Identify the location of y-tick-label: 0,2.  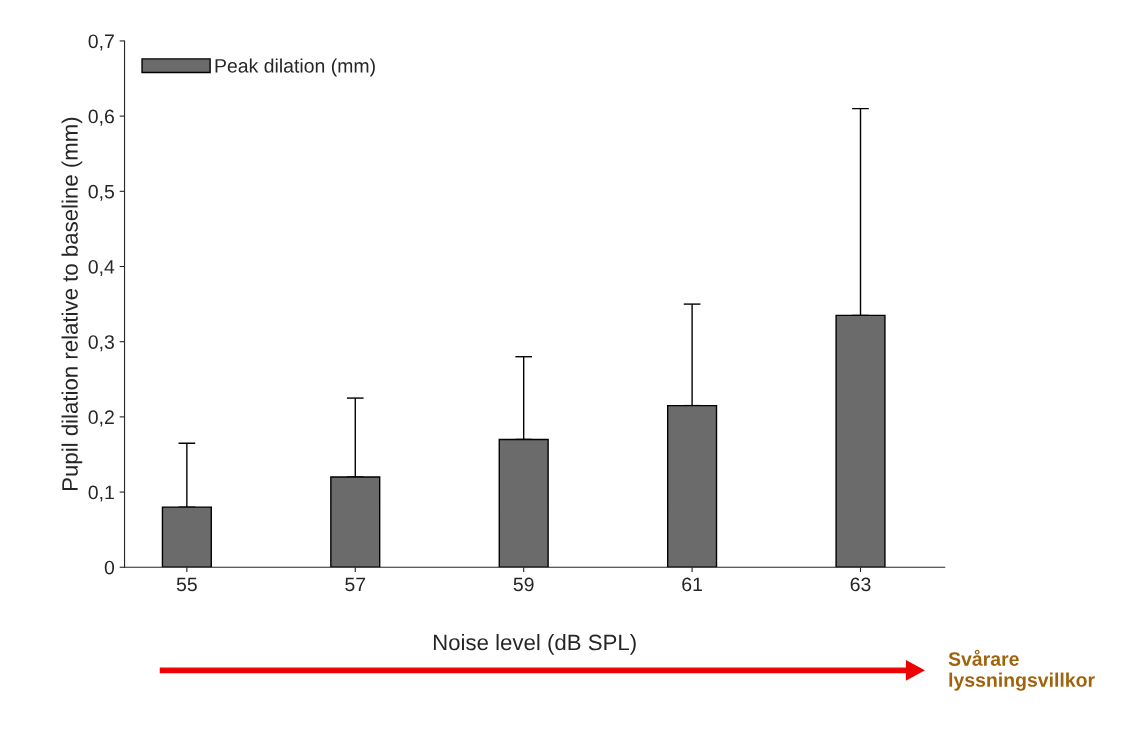
(101, 418).